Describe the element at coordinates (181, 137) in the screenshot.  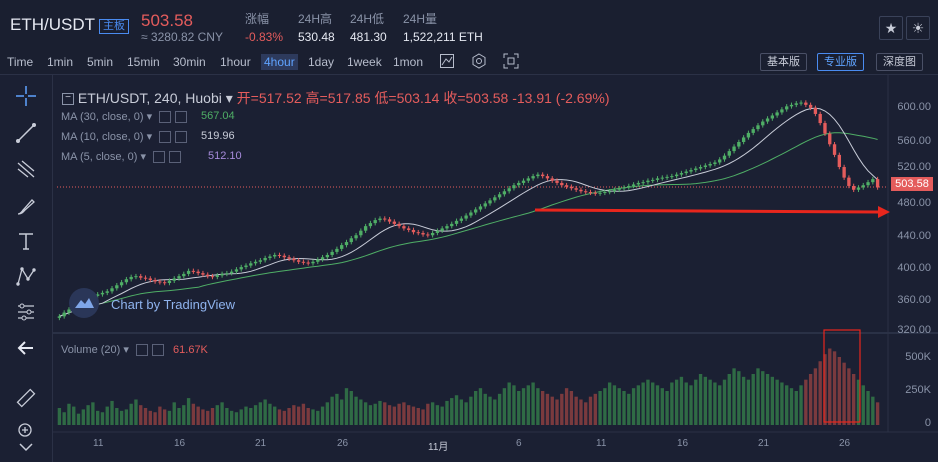
I see `ma10-remove-icon` at that location.